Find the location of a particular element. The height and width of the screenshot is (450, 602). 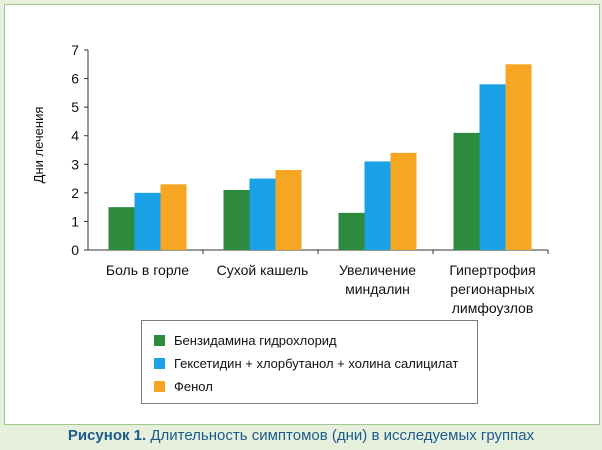

x-tick-label: Боль в горле is located at coordinates (147, 270).